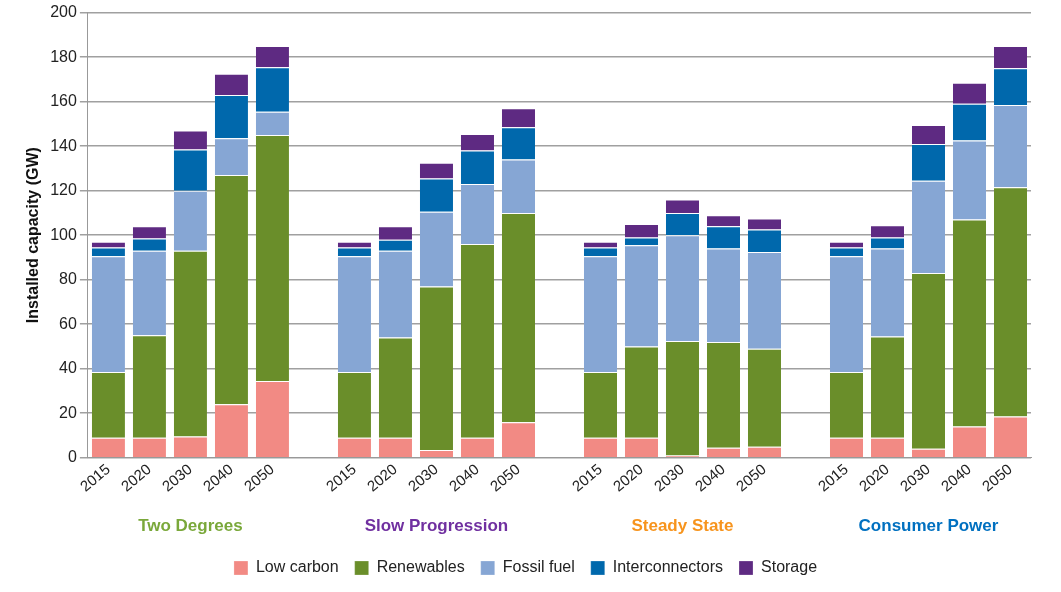 The image size is (1061, 592). Describe the element at coordinates (420, 567) in the screenshot. I see `legend-label: Renewables` at that location.